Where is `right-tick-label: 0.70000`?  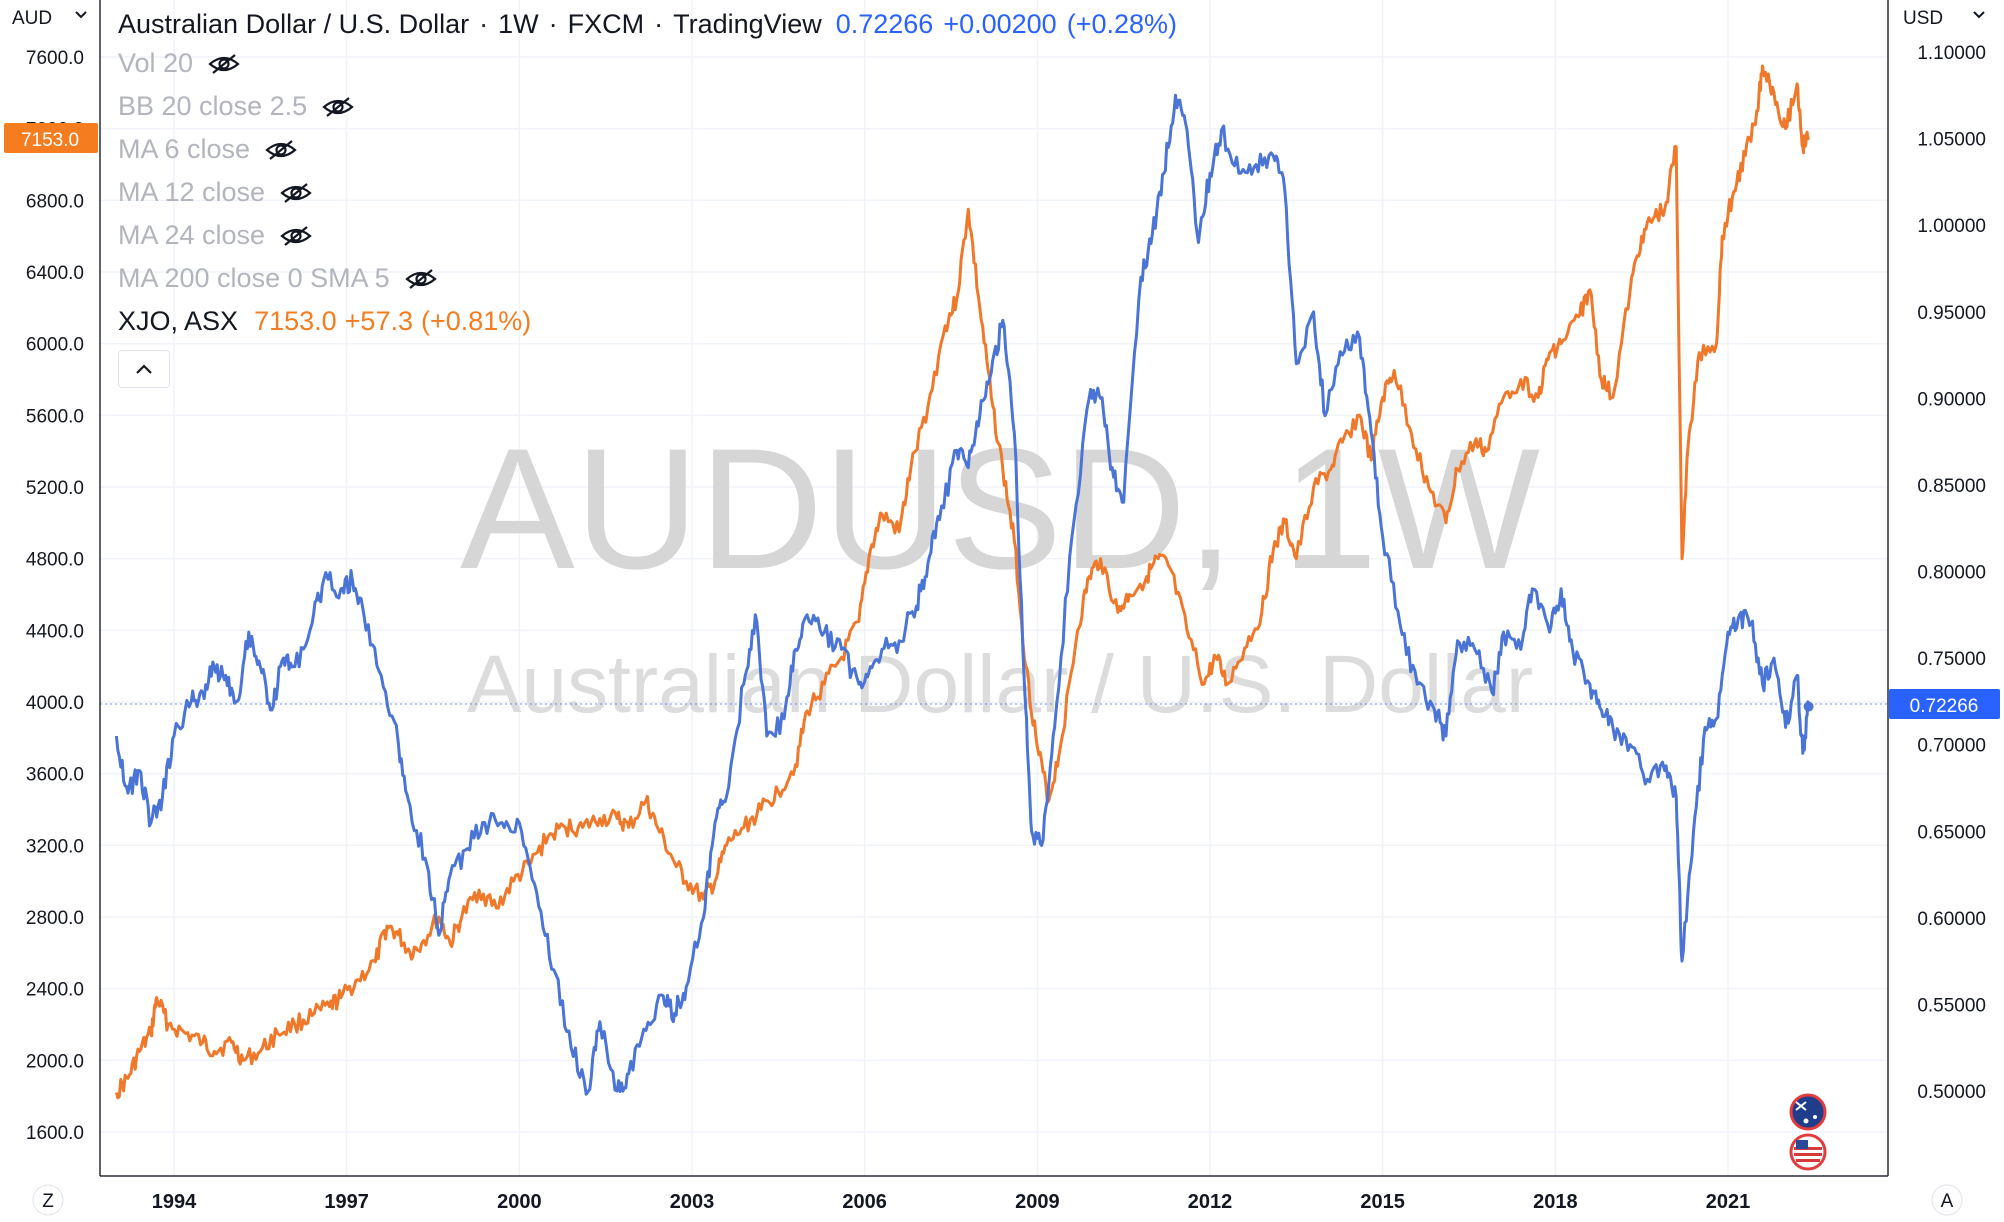
right-tick-label: 0.70000 is located at coordinates (1951, 746).